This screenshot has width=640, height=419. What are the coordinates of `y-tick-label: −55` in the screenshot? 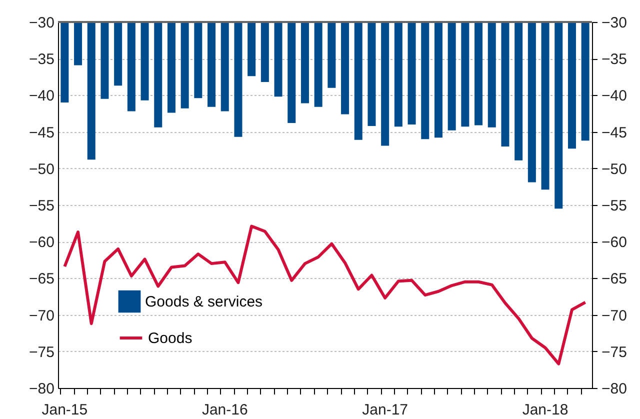 It's located at (41, 206).